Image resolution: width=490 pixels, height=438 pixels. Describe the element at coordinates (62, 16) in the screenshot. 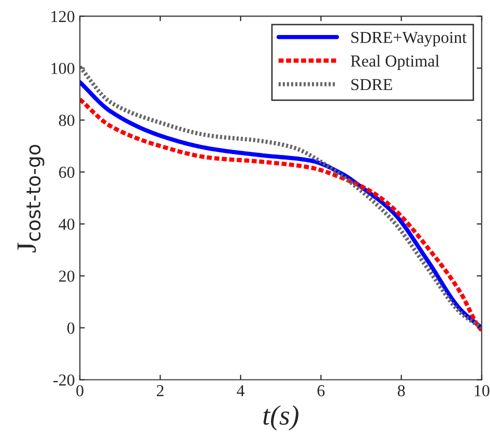

I see `y-tick-label: 120` at that location.